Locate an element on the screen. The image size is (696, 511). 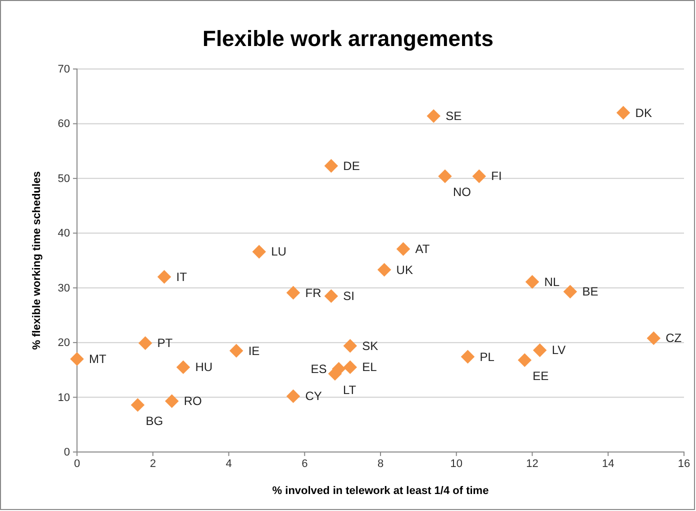
annotation: LV is located at coordinates (559, 350).